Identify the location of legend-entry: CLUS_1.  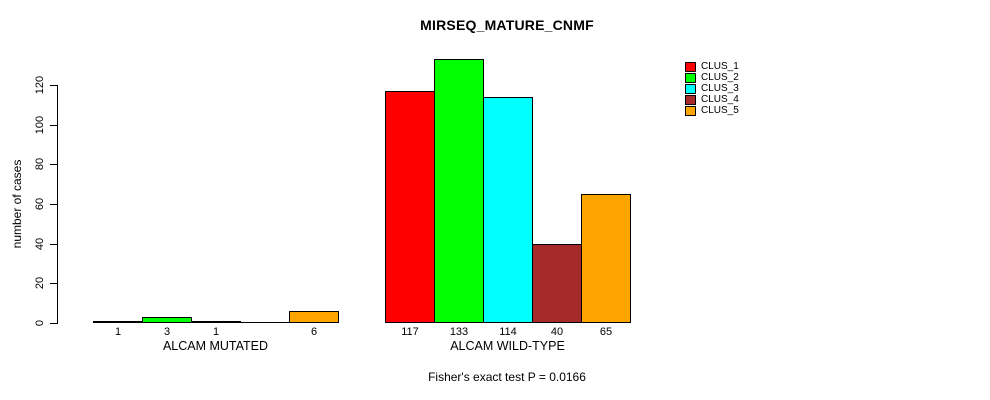
(712, 66).